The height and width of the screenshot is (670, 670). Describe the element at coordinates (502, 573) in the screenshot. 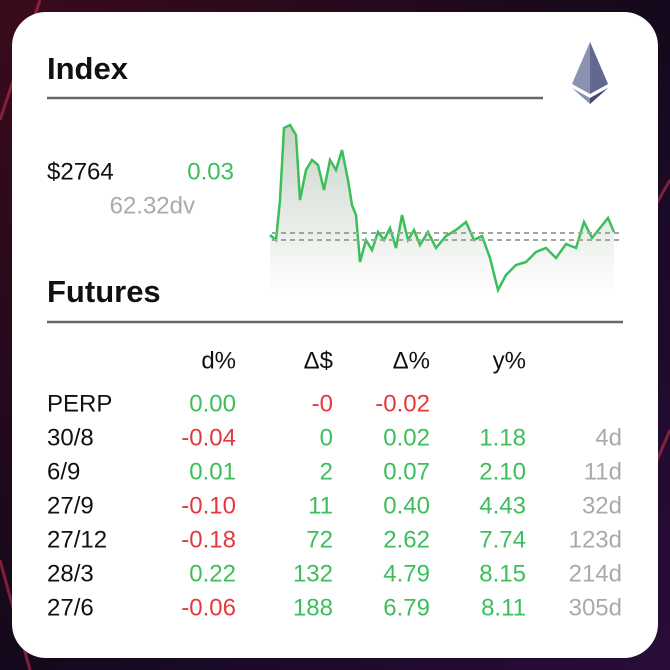

I see `cell-value: 8.15` at that location.